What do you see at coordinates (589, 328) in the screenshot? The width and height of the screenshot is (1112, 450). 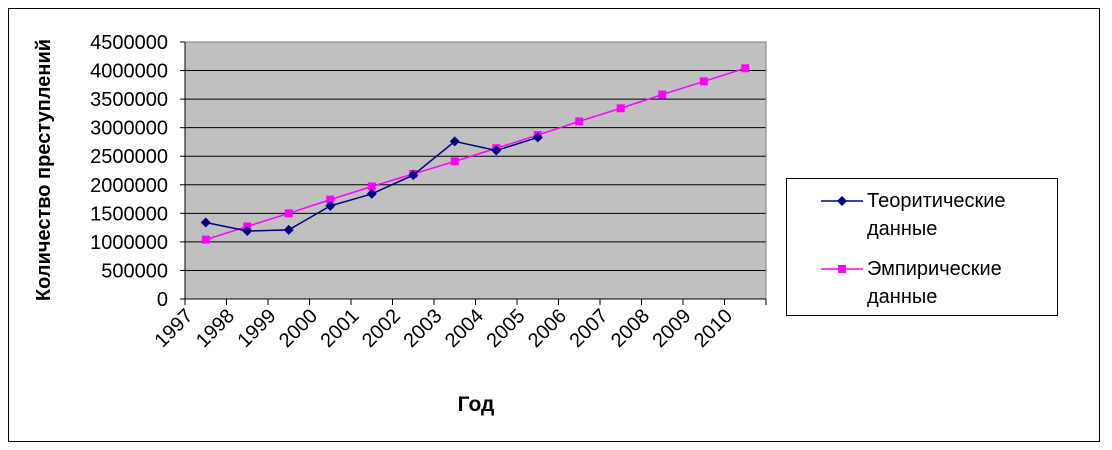 I see `x-tick-label: 2007` at bounding box center [589, 328].